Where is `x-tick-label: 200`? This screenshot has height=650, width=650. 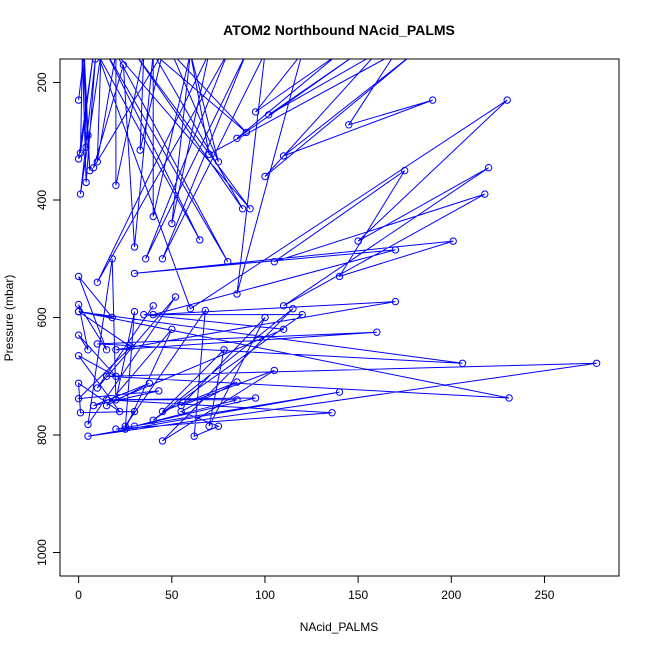
x-tick-label: 200 is located at coordinates (451, 595).